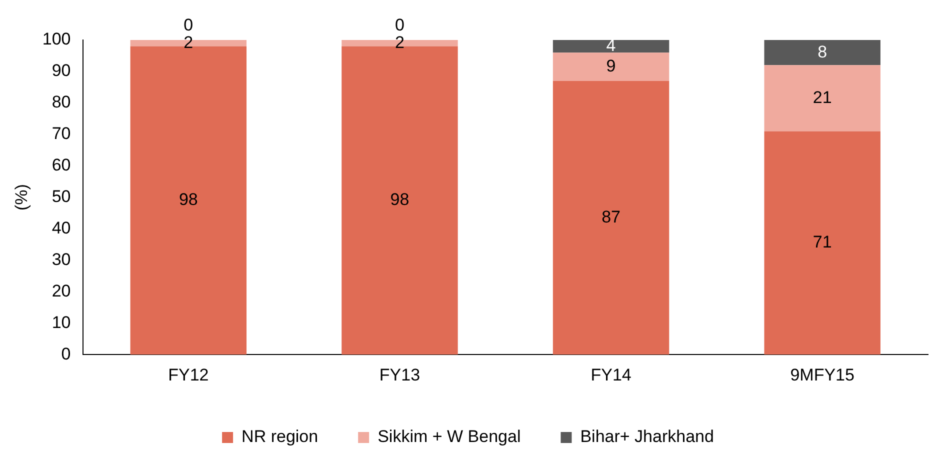 Image resolution: width=946 pixels, height=464 pixels. What do you see at coordinates (647, 436) in the screenshot?
I see `legend-label: Bihar+ Jharkhand` at bounding box center [647, 436].